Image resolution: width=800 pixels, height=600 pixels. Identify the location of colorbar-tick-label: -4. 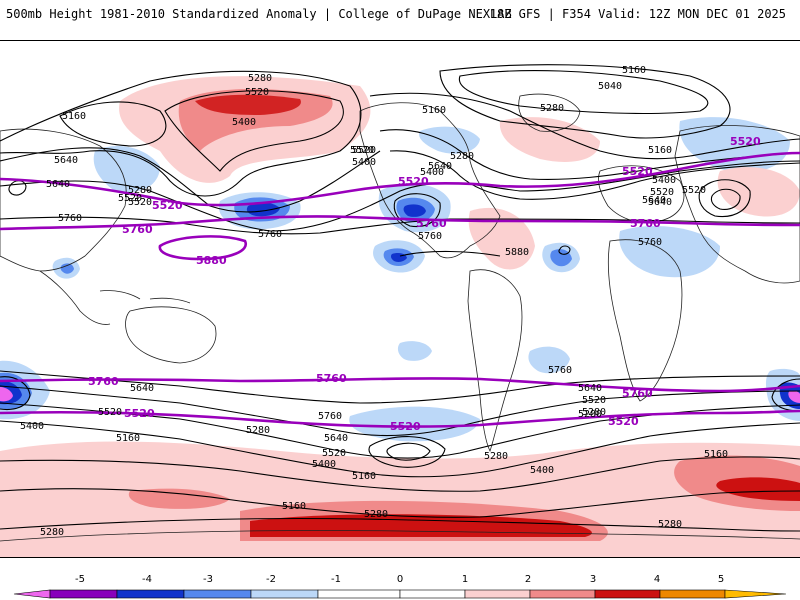
(147, 579).